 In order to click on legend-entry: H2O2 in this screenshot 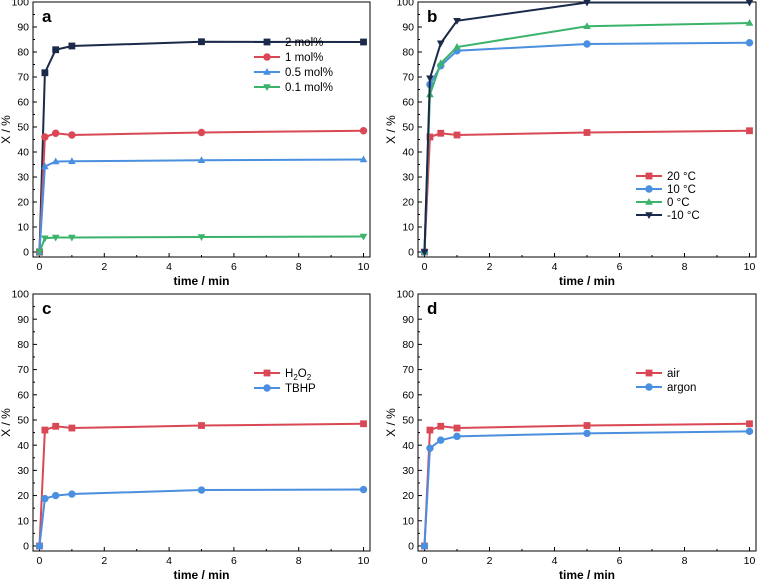, I will do `click(283, 375)`.